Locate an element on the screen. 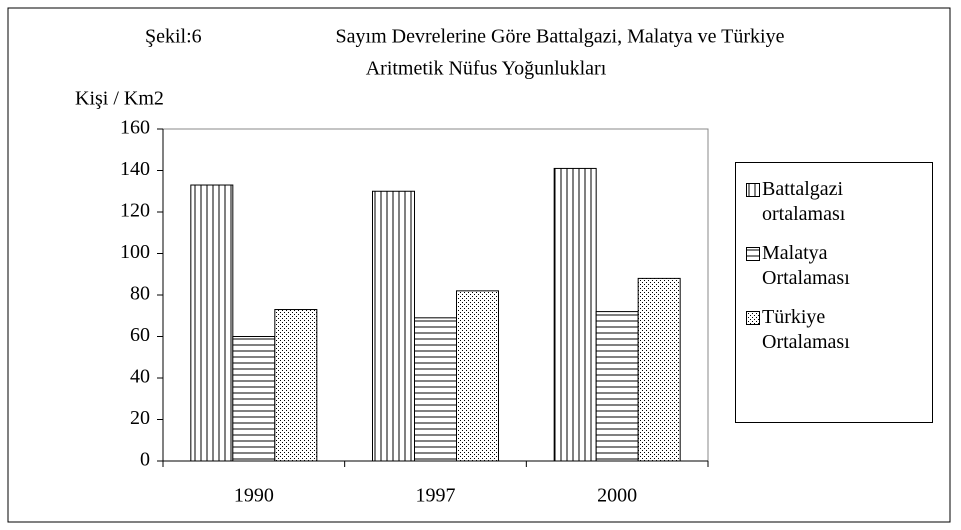 This screenshot has height=530, width=961. legend-entry: Battalgazi ortalaması is located at coordinates (839, 202).